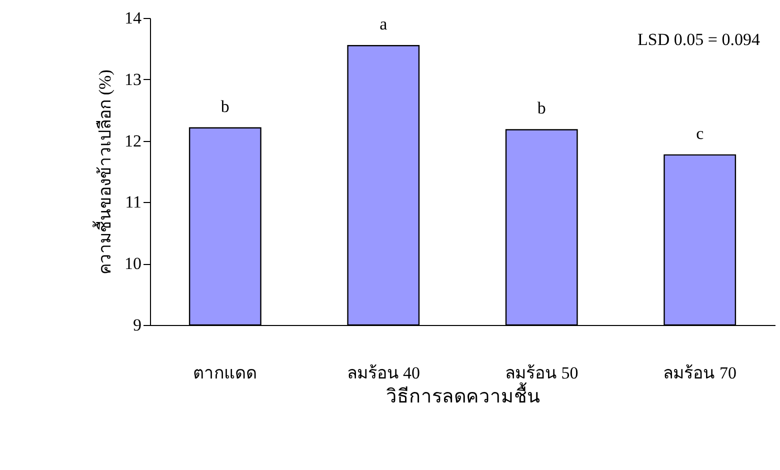  Describe the element at coordinates (541, 373) in the screenshot. I see `x-tick-label: ลมร้อน 50` at that location.